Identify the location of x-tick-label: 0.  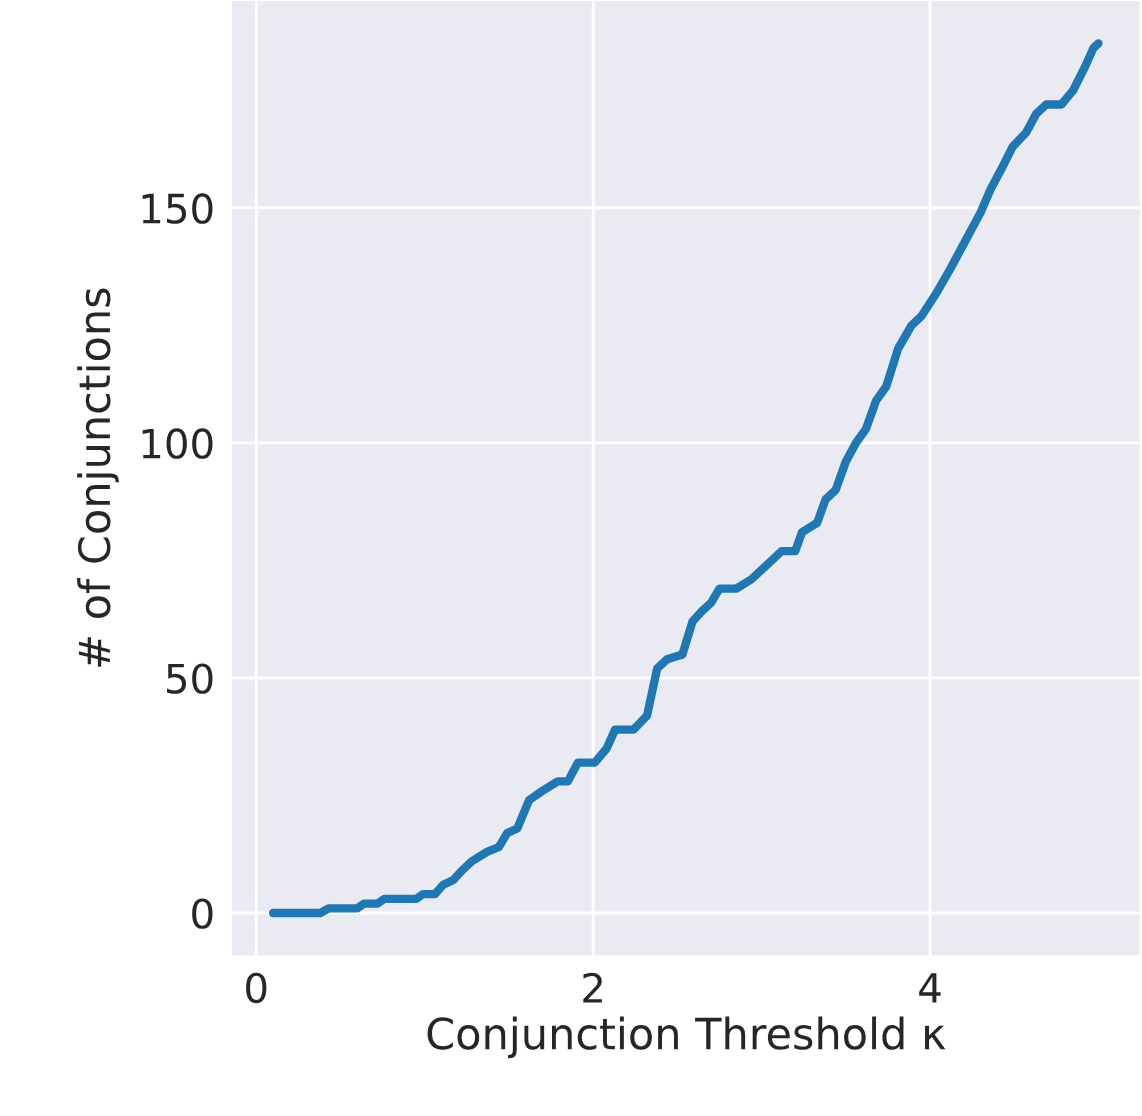
(256, 988).